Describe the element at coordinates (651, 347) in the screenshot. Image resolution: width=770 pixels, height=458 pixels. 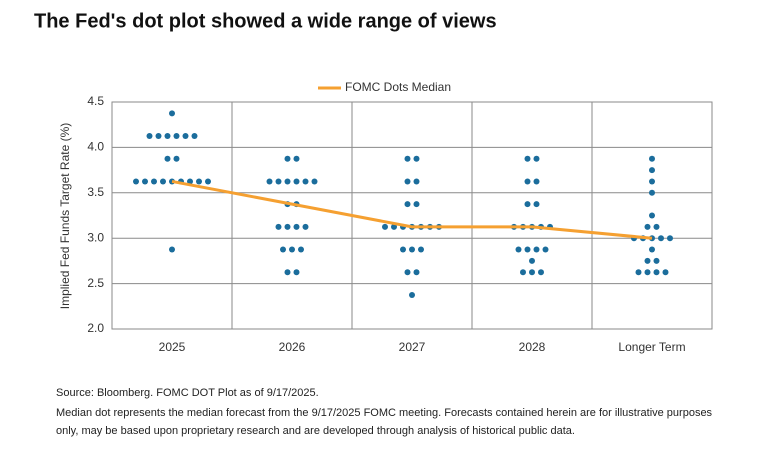
I see `x-tick-label: Longer Term` at that location.